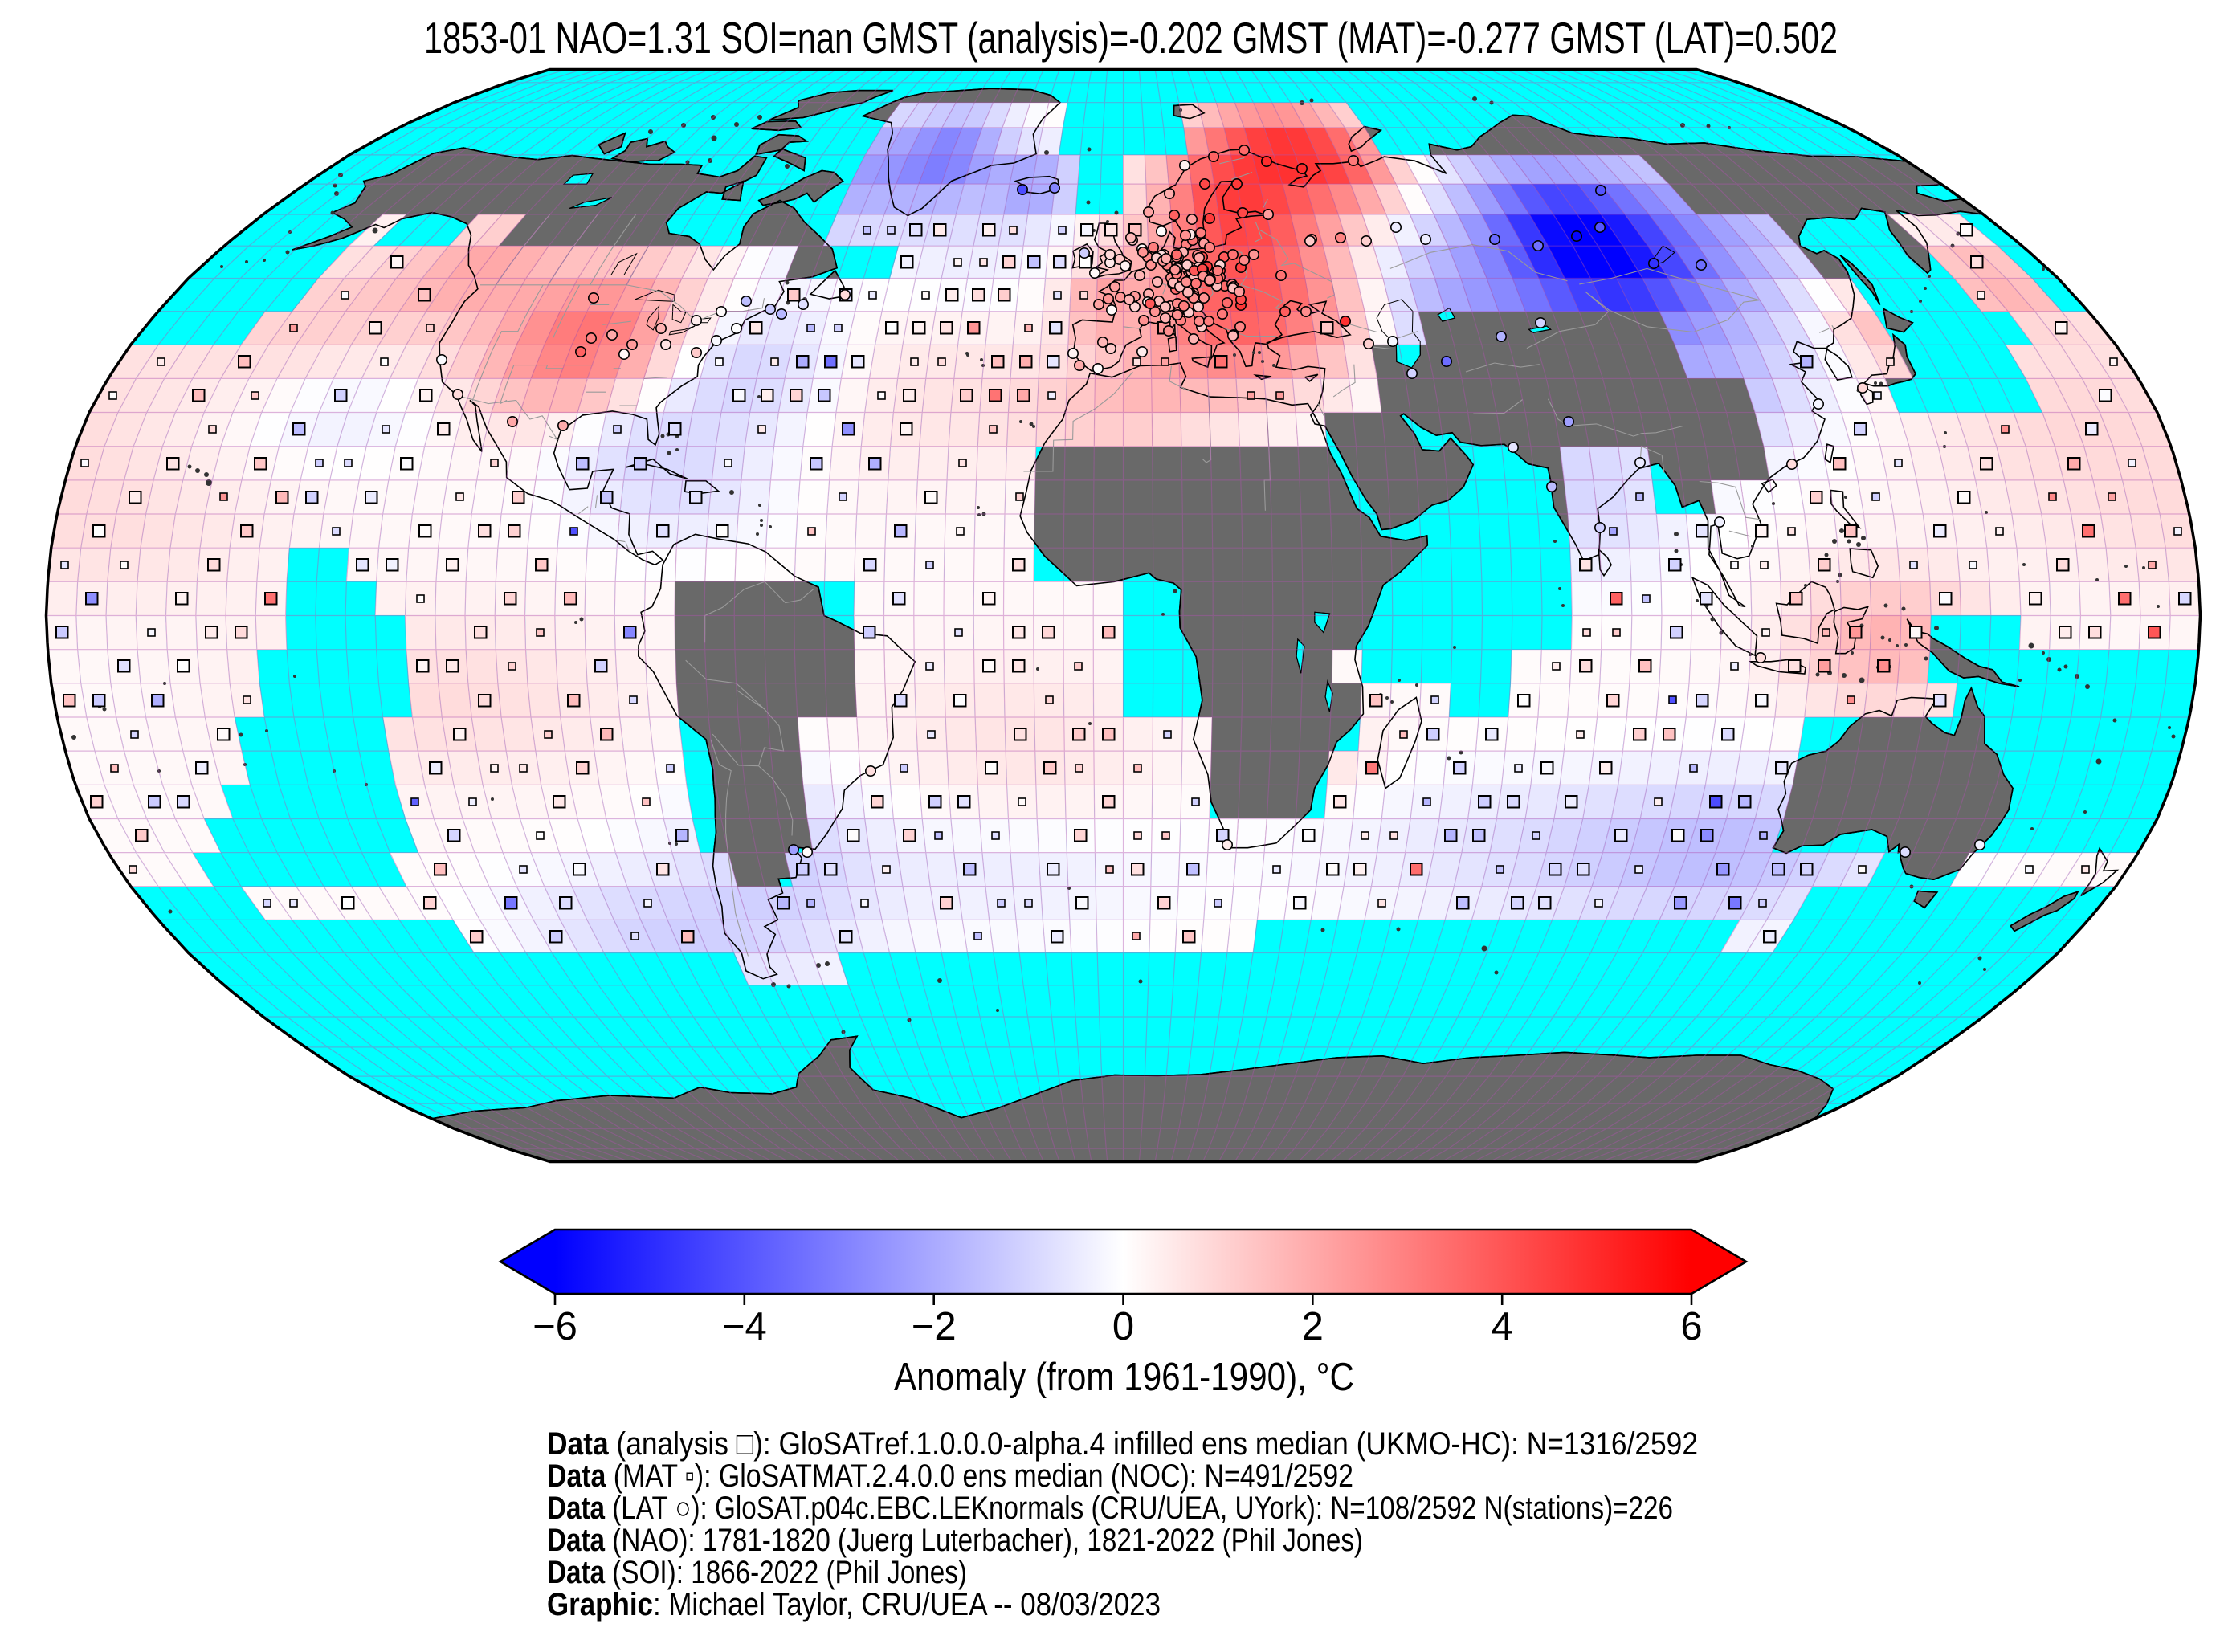 This screenshot has width=2224, height=1652. Describe the element at coordinates (744, 1326) in the screenshot. I see `svg-text: −4` at that location.